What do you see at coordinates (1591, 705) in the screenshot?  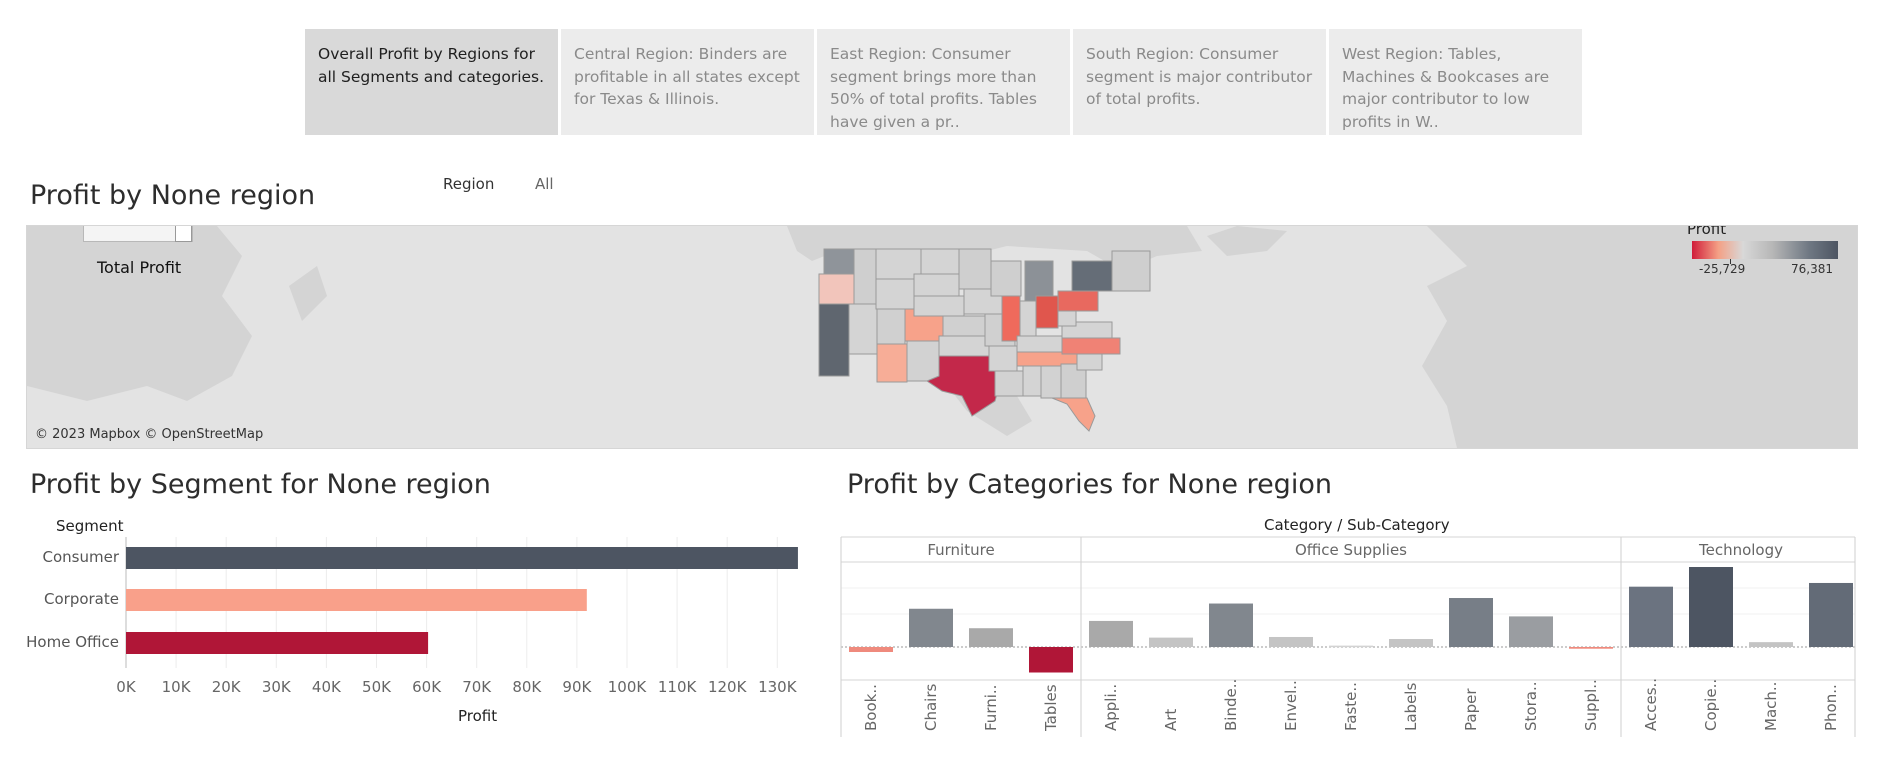 I see `subcategory-label: Suppl..` at bounding box center [1591, 705].